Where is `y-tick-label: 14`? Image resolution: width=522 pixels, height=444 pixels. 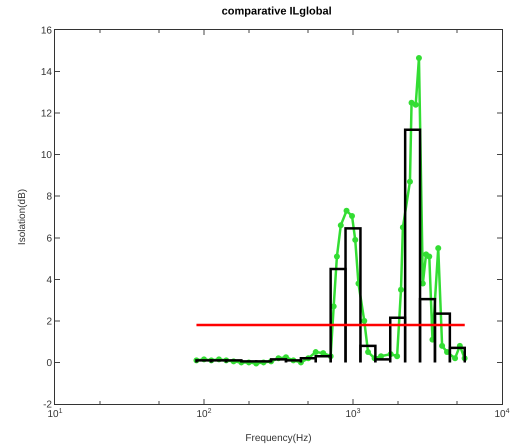
y-tick-label: 14 is located at coordinates (46, 72).